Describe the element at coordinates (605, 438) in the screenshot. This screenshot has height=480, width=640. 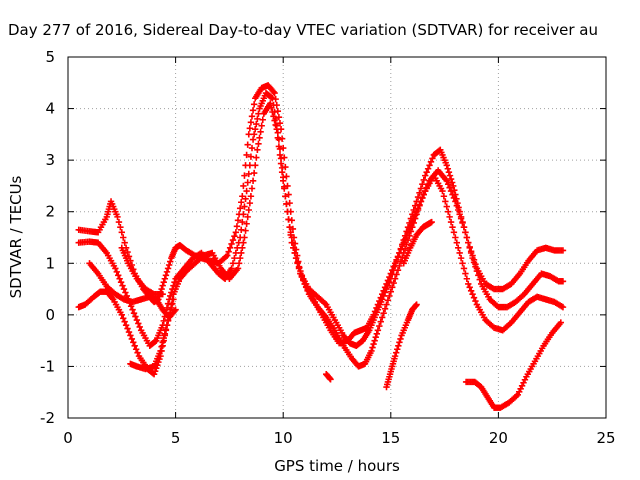
I see `x-tick-label: 25` at that location.